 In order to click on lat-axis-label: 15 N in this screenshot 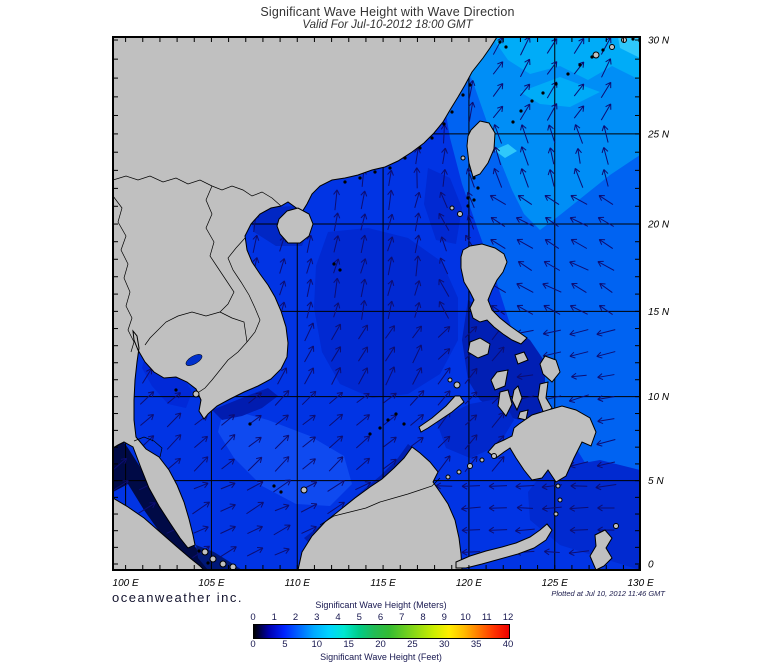, I will do `click(659, 312)`.